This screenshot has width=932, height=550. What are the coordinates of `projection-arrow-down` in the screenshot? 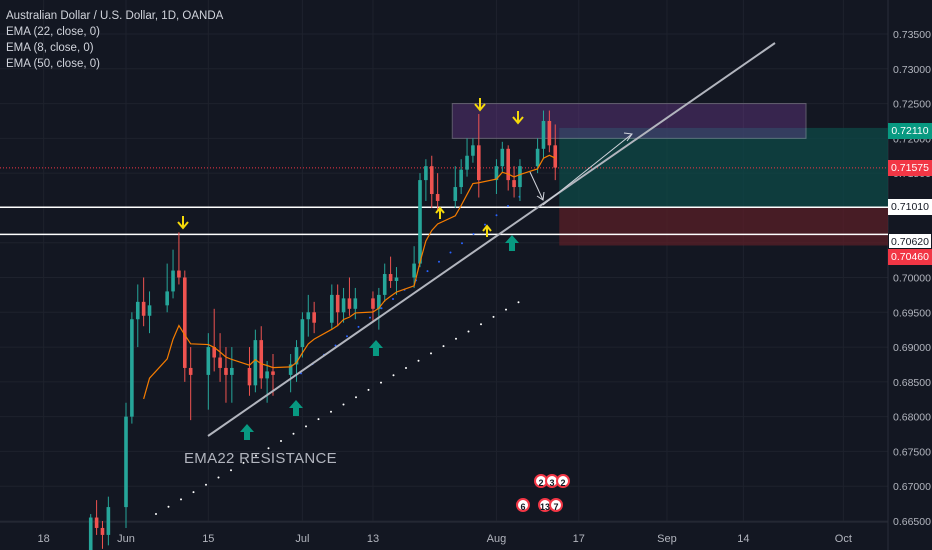 It's located at (536, 186).